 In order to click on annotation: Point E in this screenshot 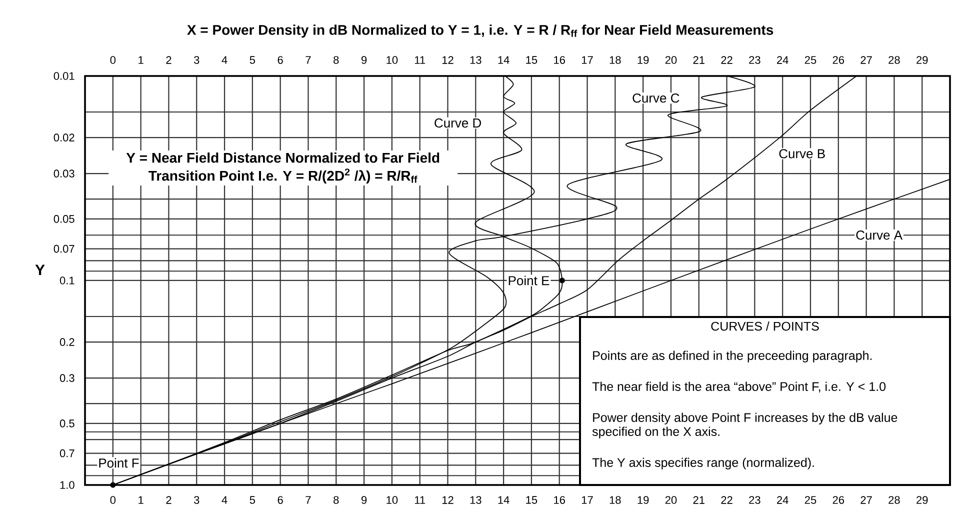, I will do `click(529, 281)`.